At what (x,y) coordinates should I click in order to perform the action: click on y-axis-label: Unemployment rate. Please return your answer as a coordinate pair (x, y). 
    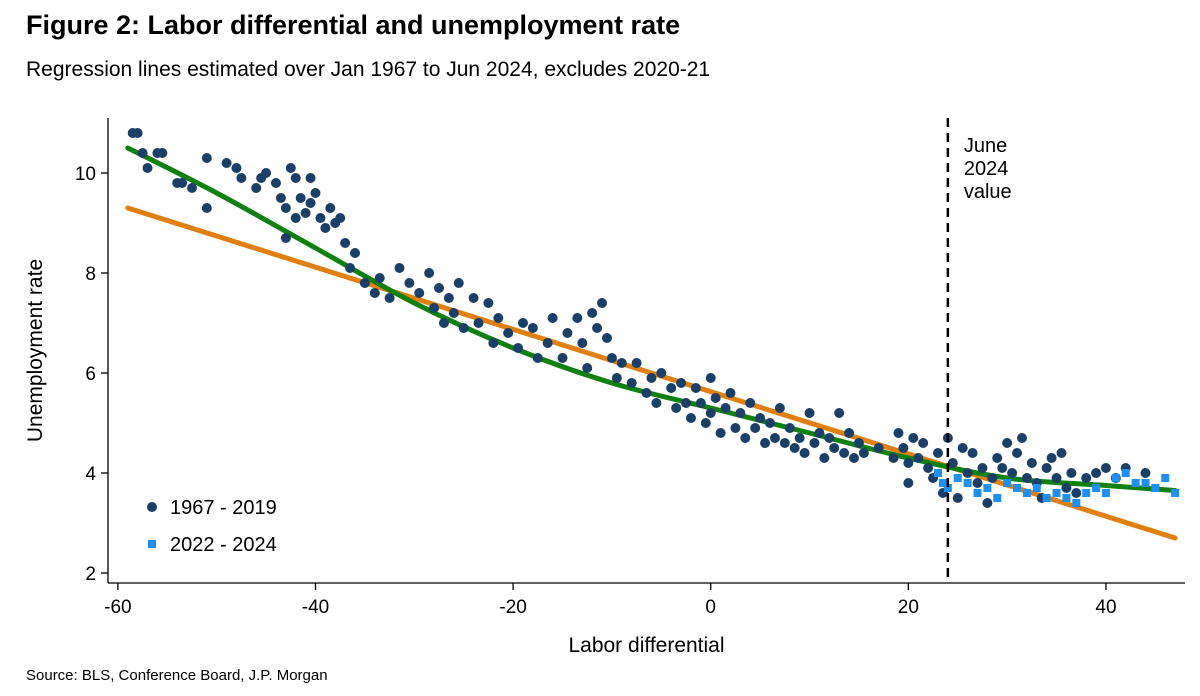
    Looking at the image, I should click on (35, 350).